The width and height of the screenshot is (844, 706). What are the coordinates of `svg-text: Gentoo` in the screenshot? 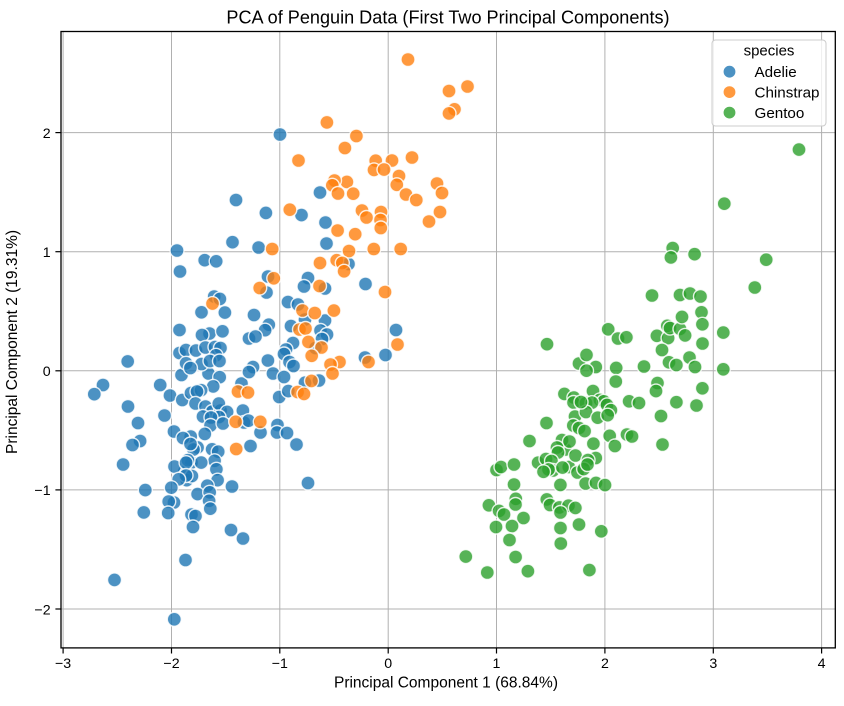 It's located at (780, 113).